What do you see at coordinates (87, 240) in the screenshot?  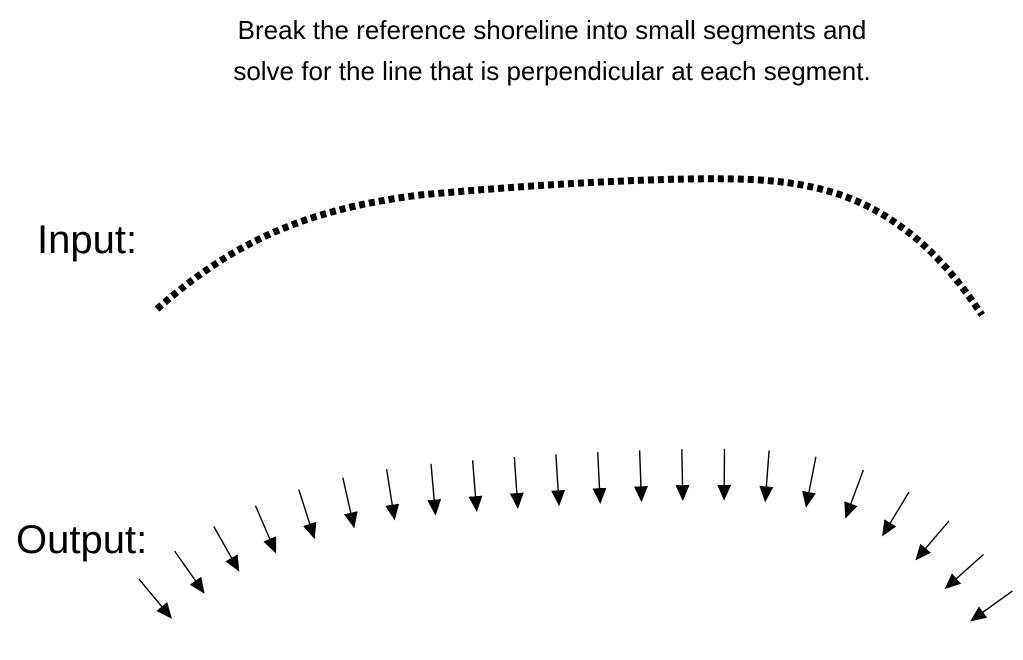 I see `input-label: Input:` at bounding box center [87, 240].